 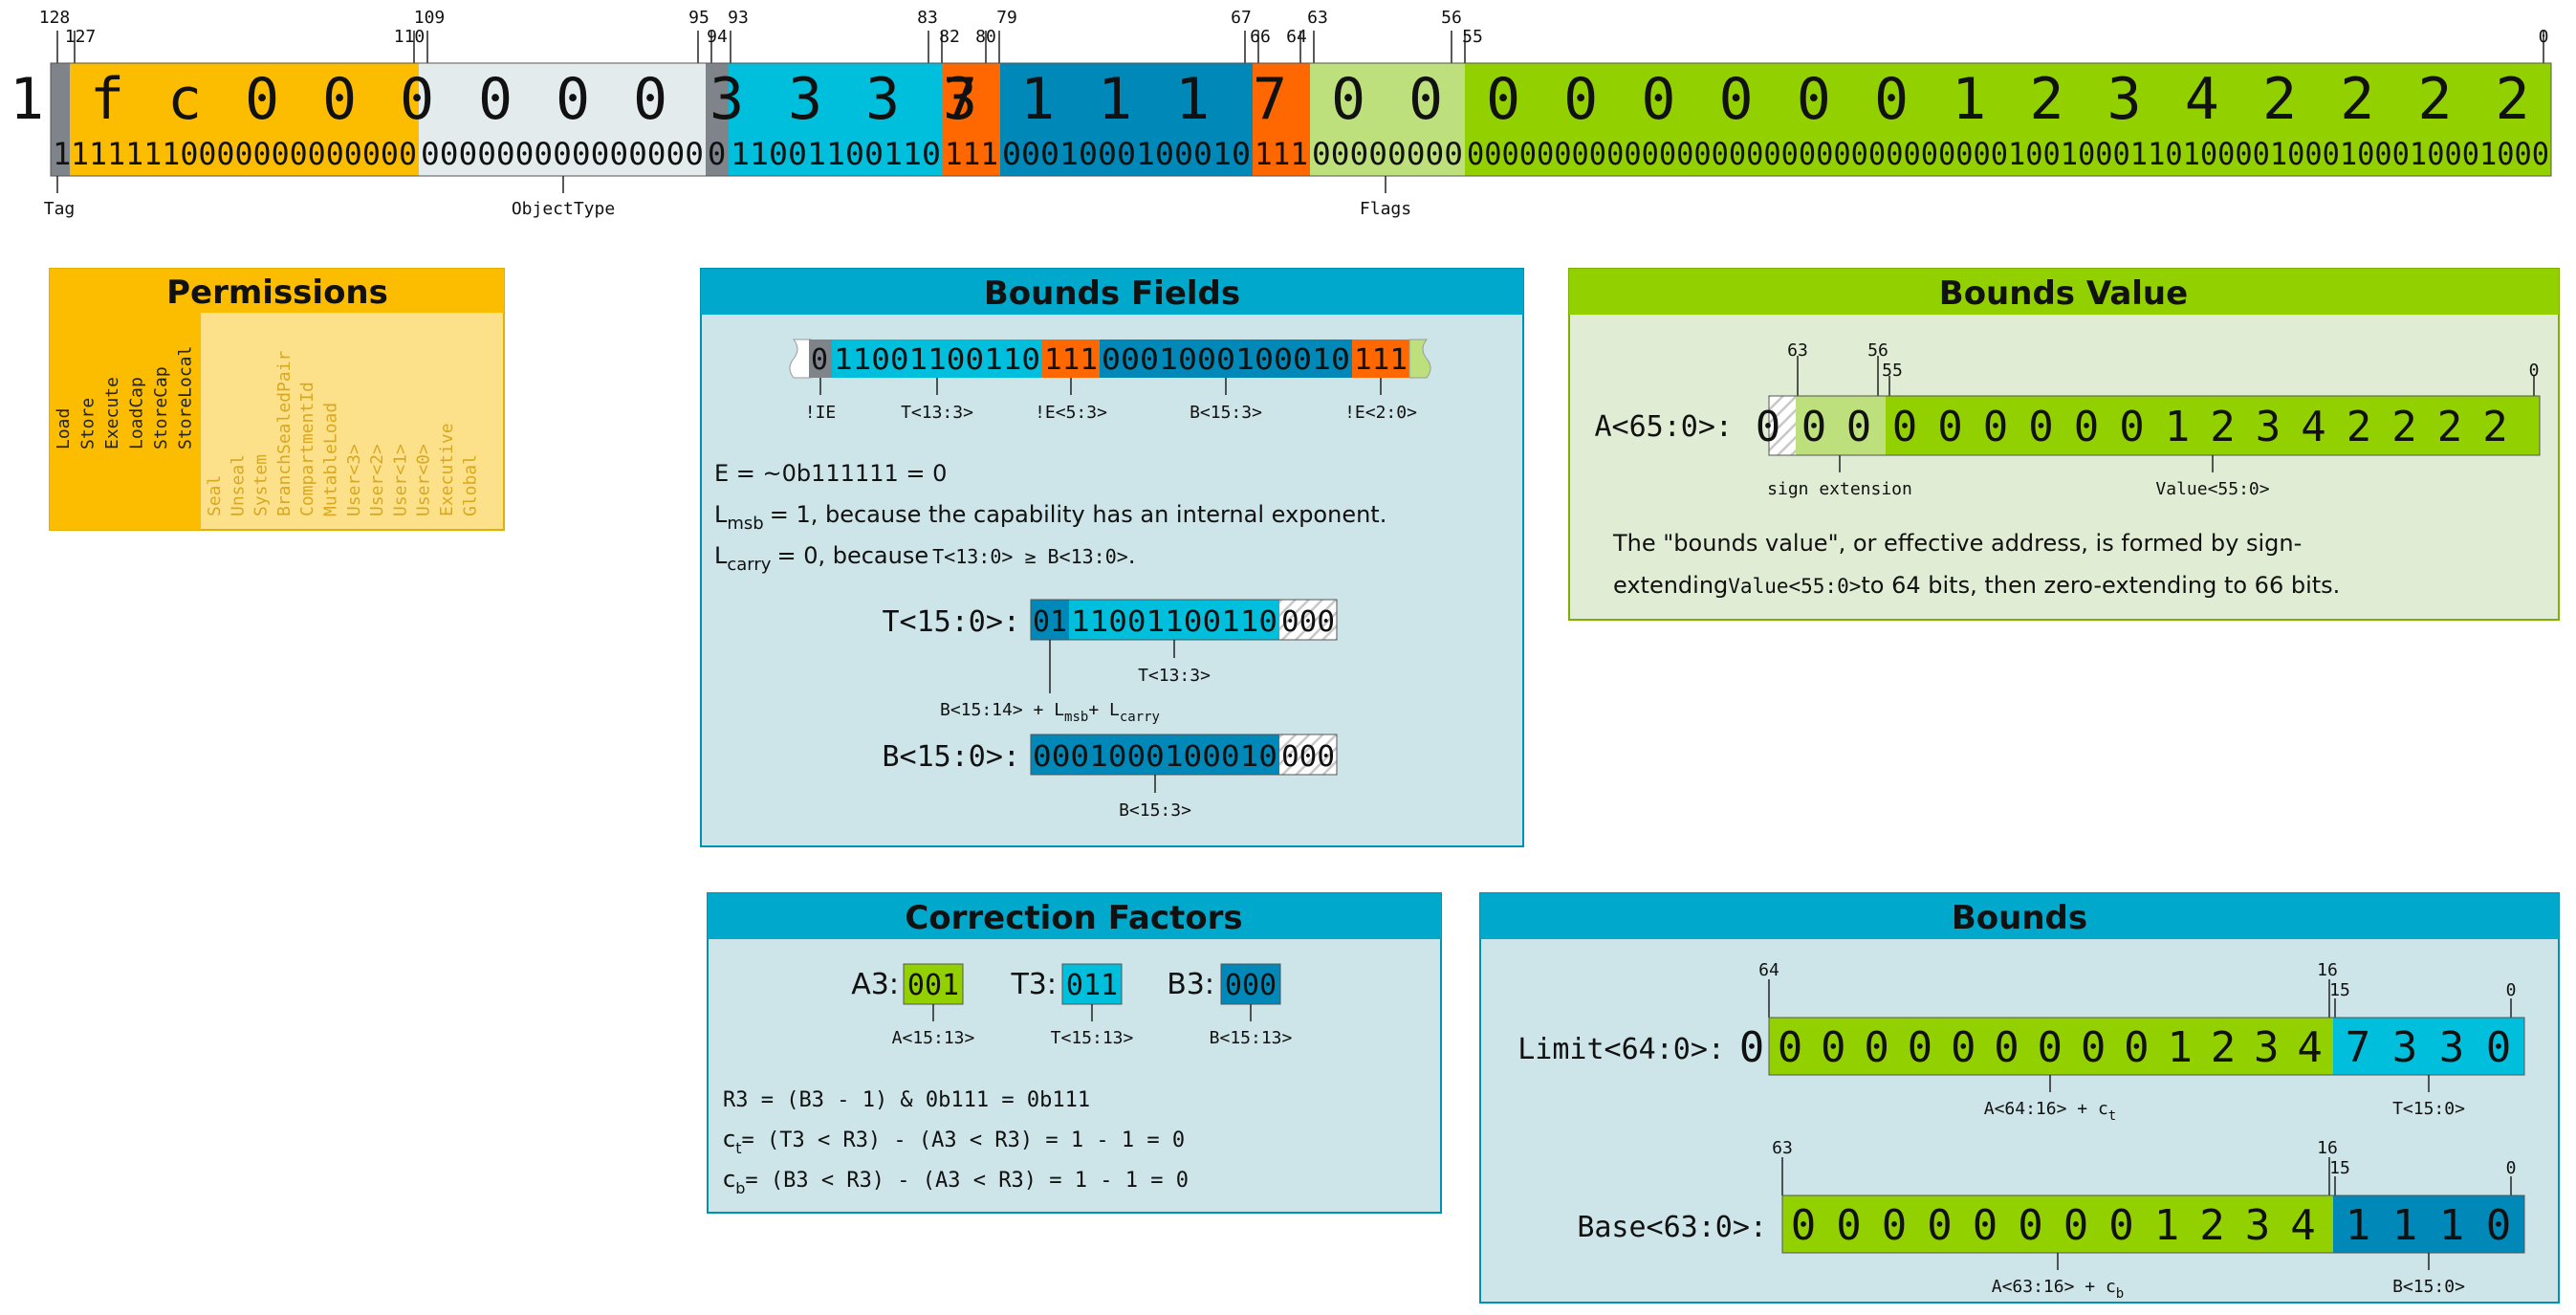 I want to click on bit-tick-128: 128, so click(x=55, y=18).